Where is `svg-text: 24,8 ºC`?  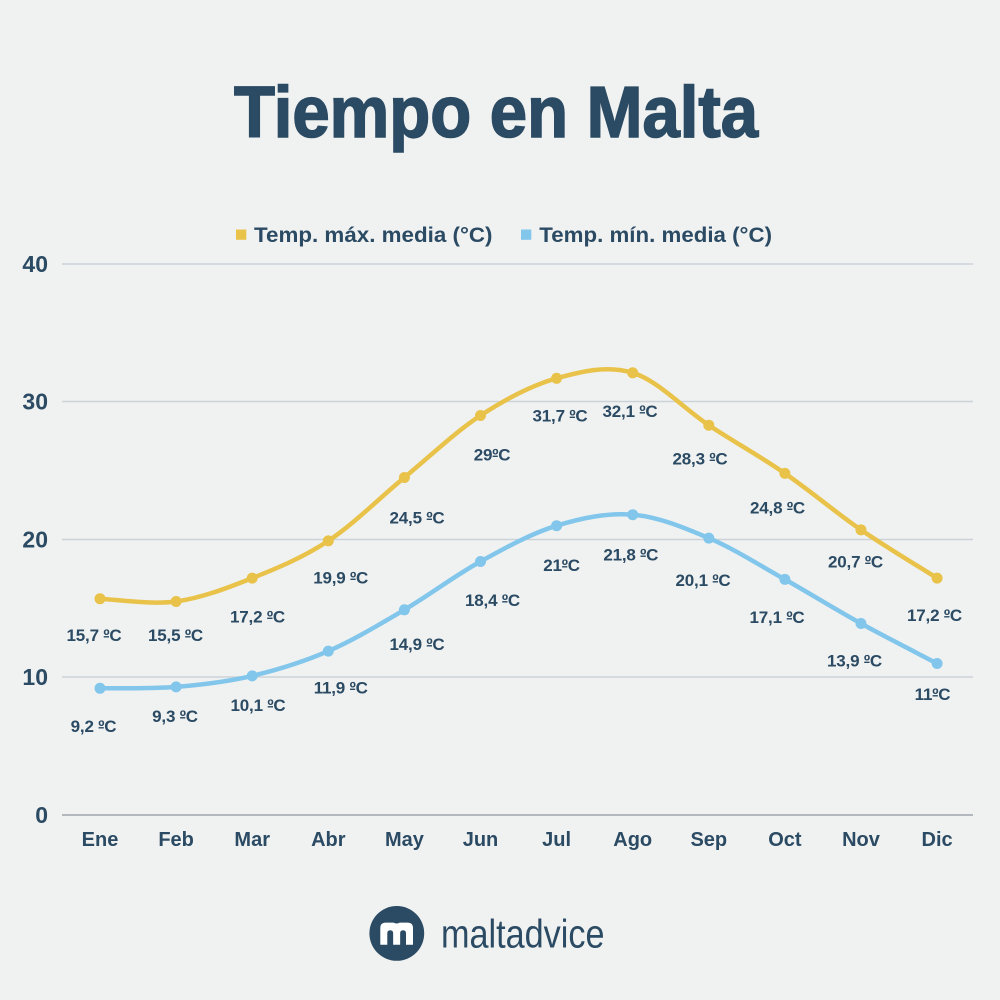
svg-text: 24,8 ºC is located at coordinates (777, 508).